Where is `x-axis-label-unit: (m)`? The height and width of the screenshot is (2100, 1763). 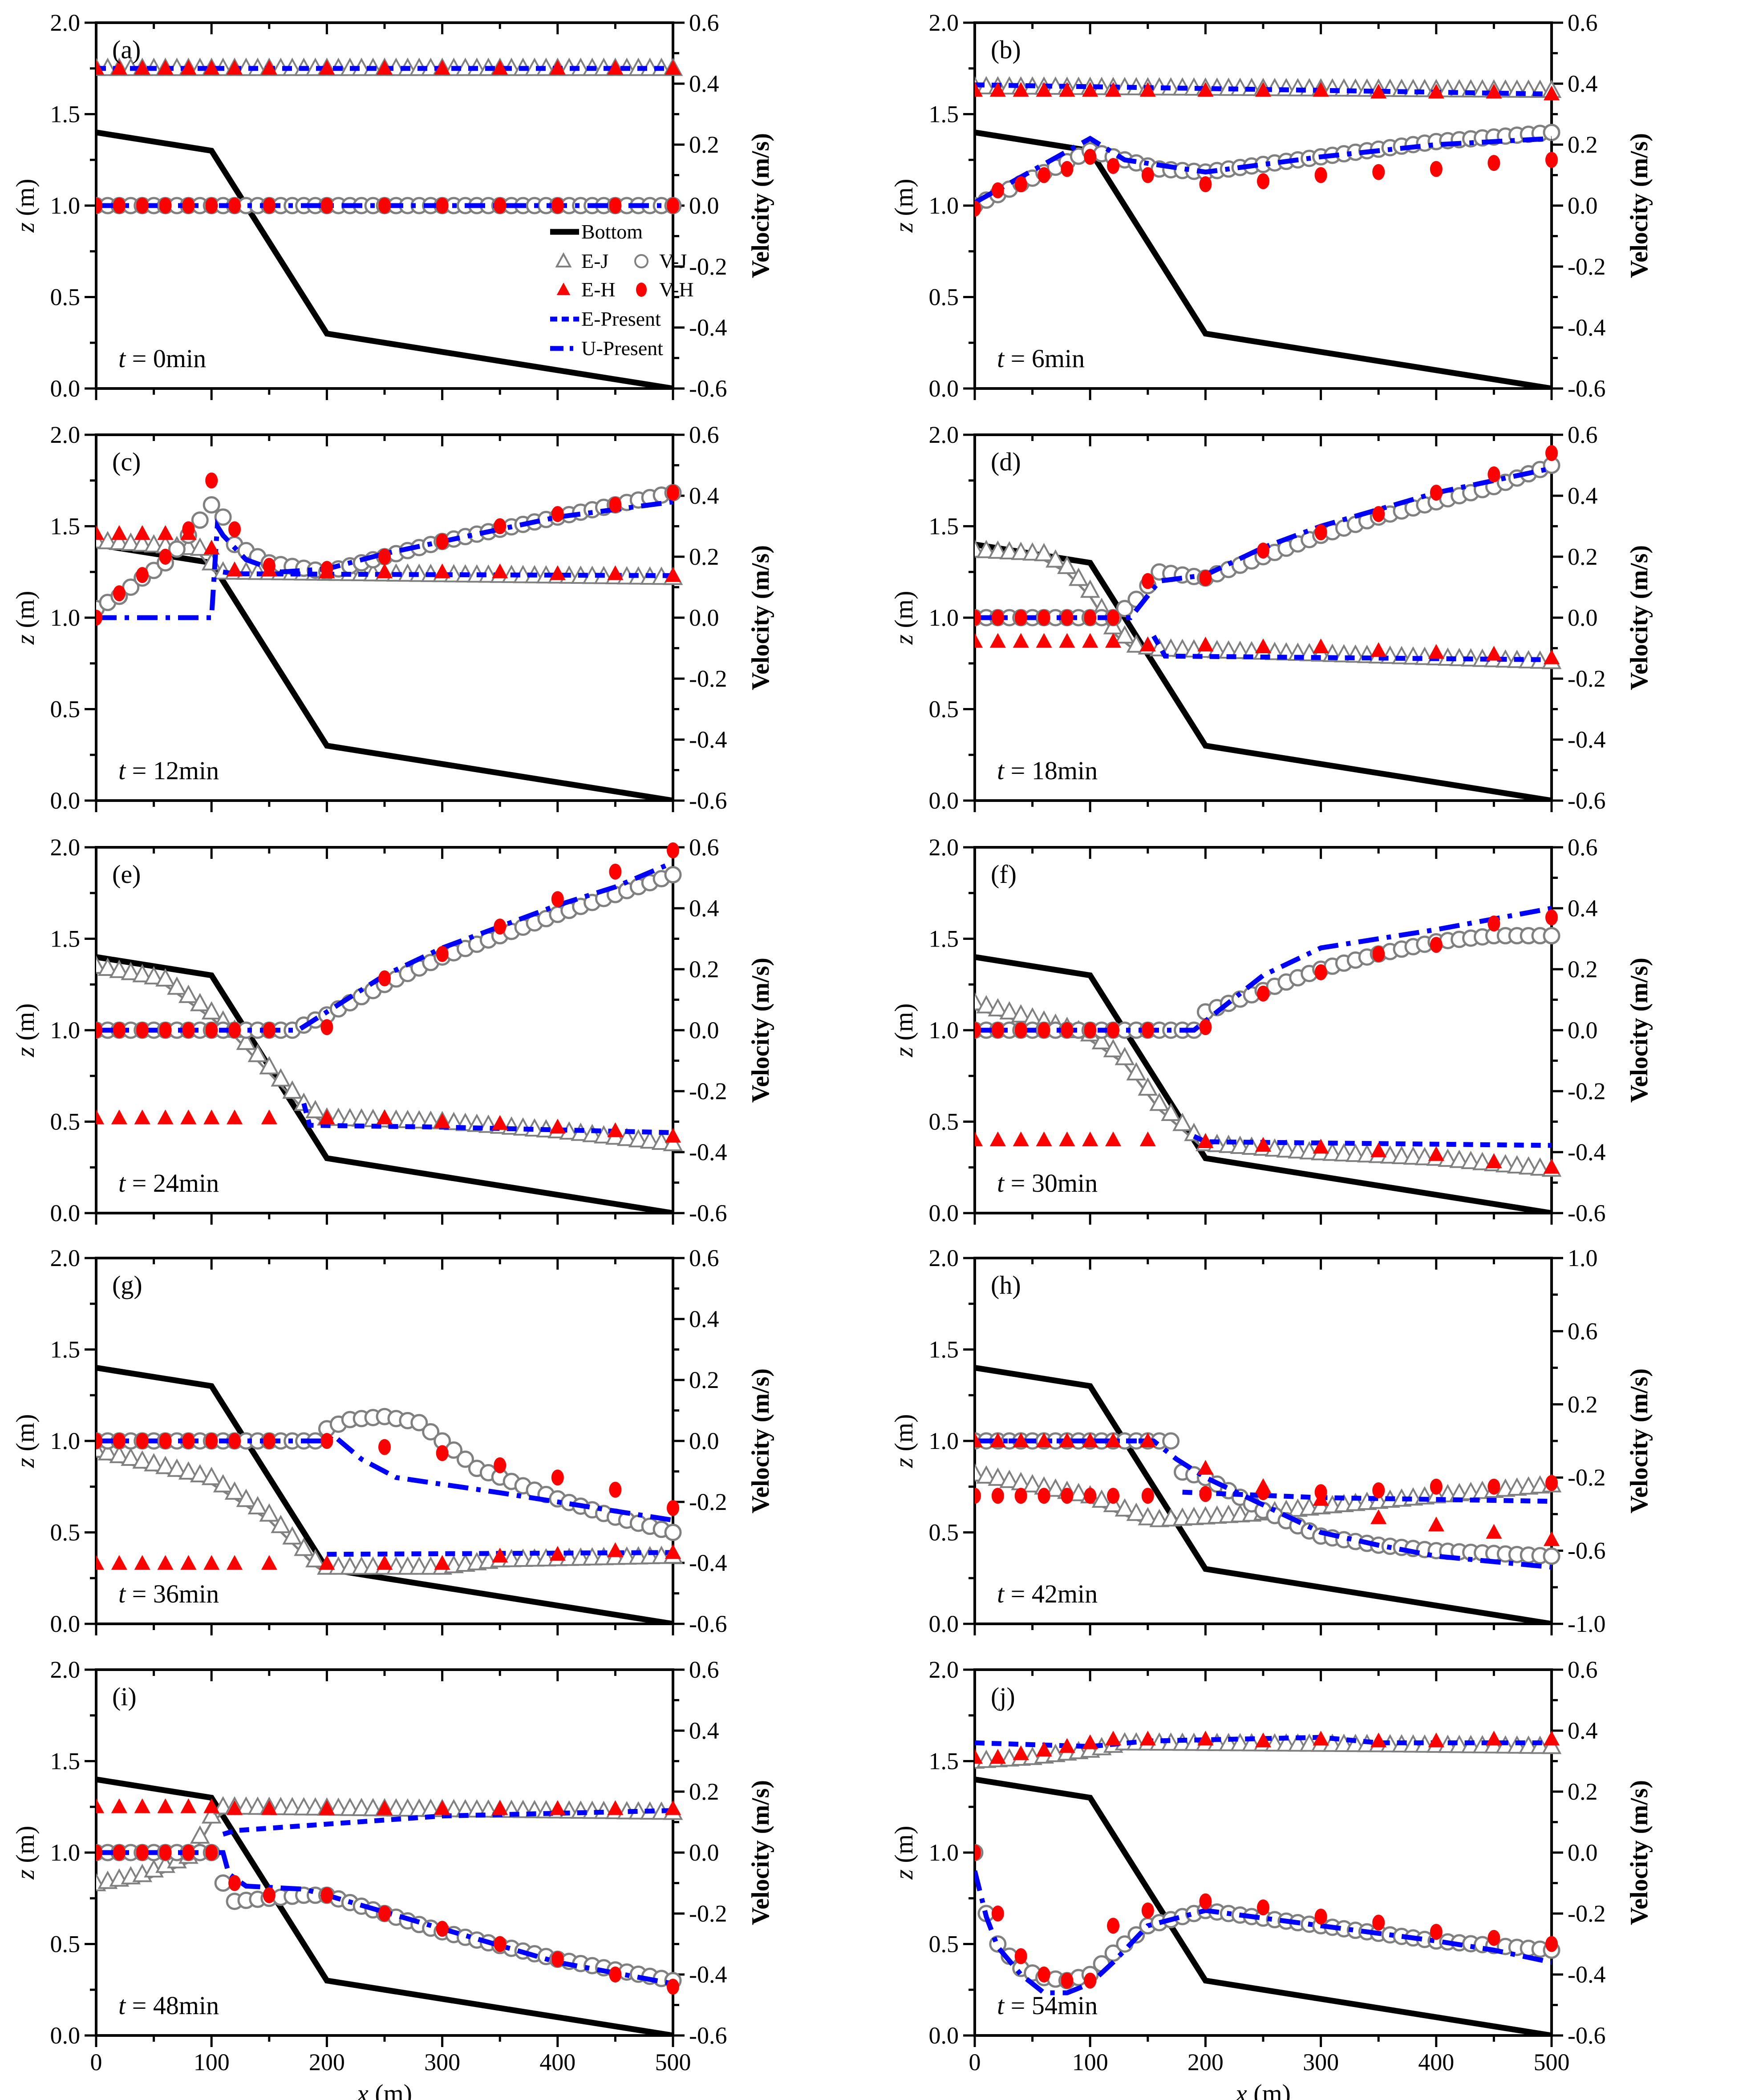
x-axis-label-unit: (m) is located at coordinates (1269, 2090).